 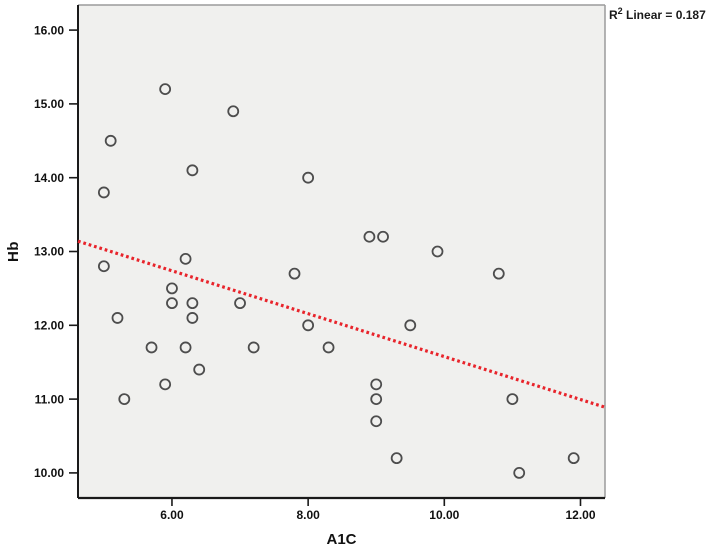 I want to click on r-squared-superscript: 2, so click(x=620, y=11).